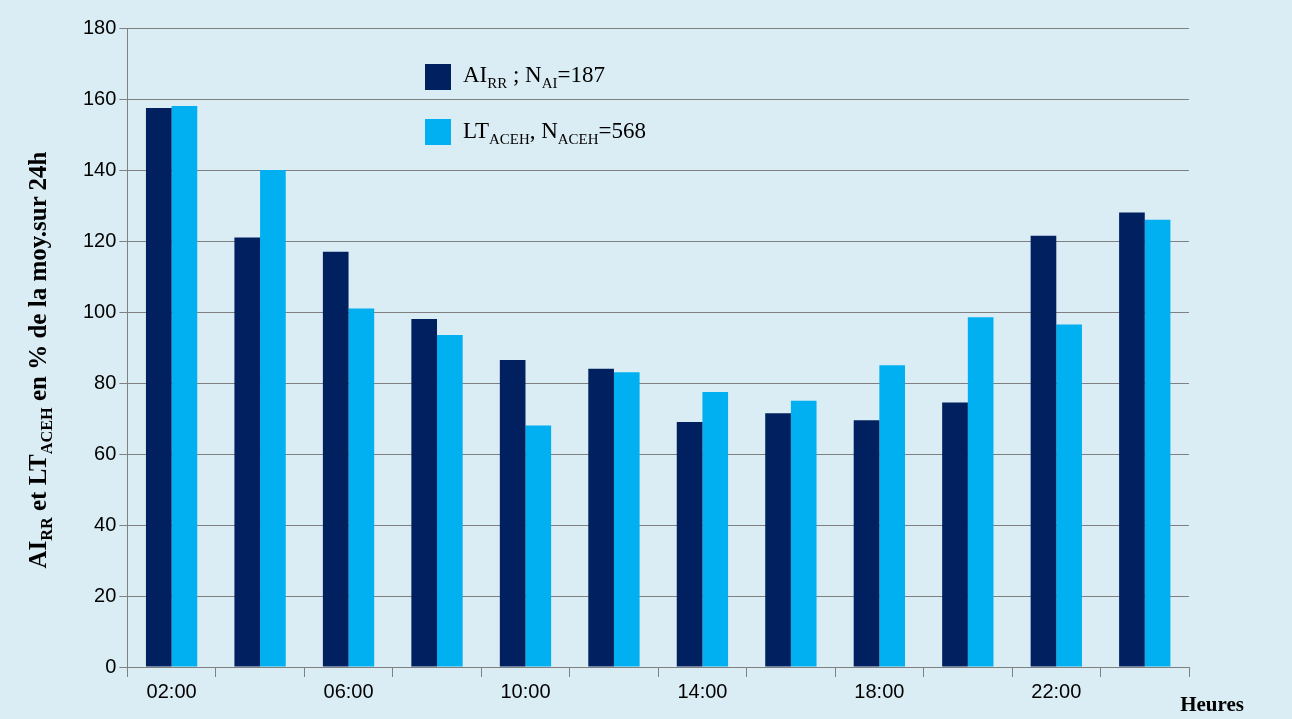 Image resolution: width=1292 pixels, height=719 pixels. I want to click on y-tick-label: 80, so click(105, 381).